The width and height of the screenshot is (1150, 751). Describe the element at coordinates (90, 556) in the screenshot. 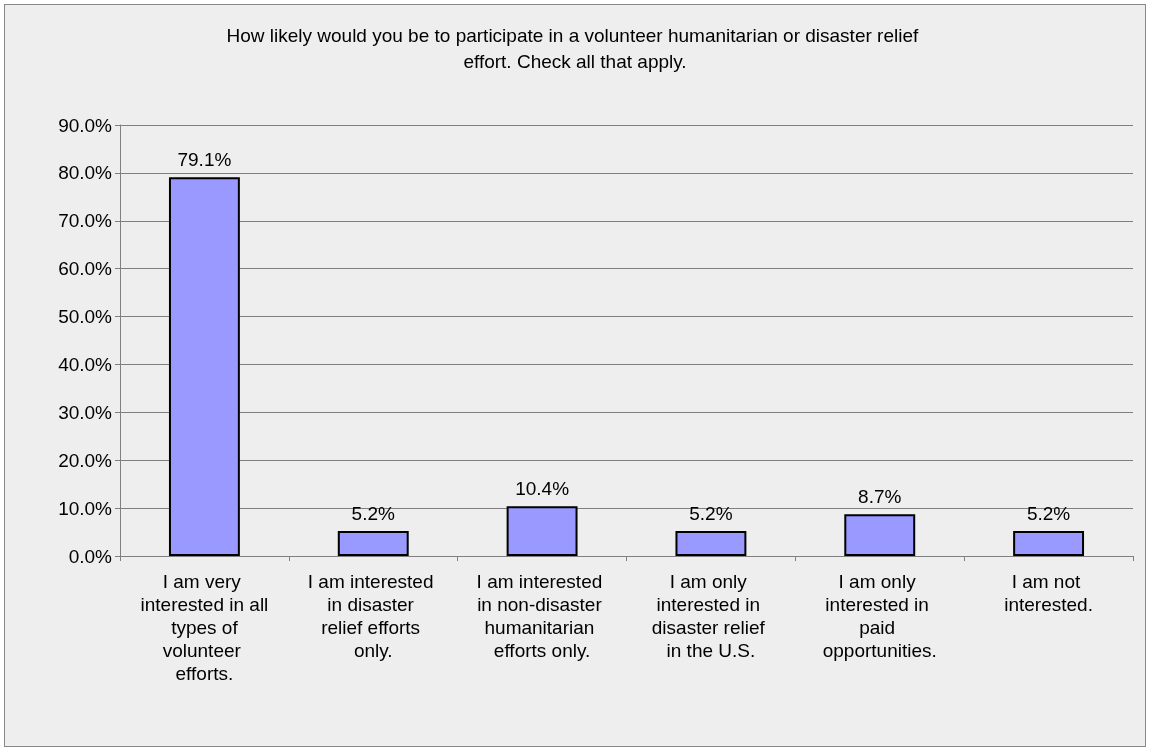

I see `y-tick-label: 0.0%` at that location.